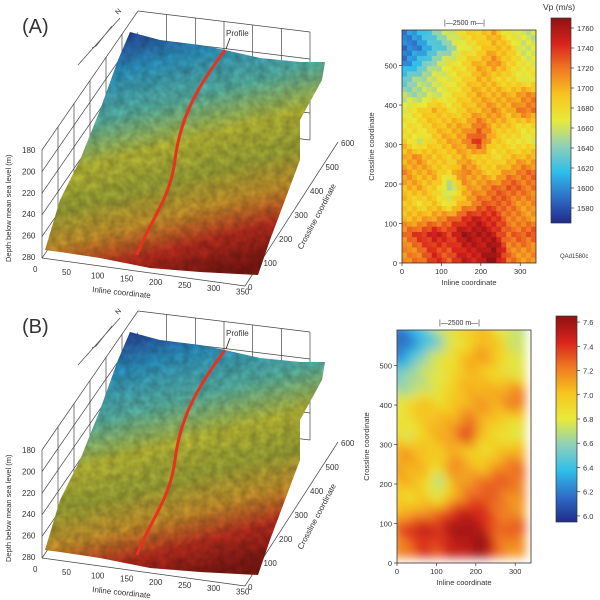  Describe the element at coordinates (317, 191) in the screenshot. I see `crossline-tick-label: 400` at that location.